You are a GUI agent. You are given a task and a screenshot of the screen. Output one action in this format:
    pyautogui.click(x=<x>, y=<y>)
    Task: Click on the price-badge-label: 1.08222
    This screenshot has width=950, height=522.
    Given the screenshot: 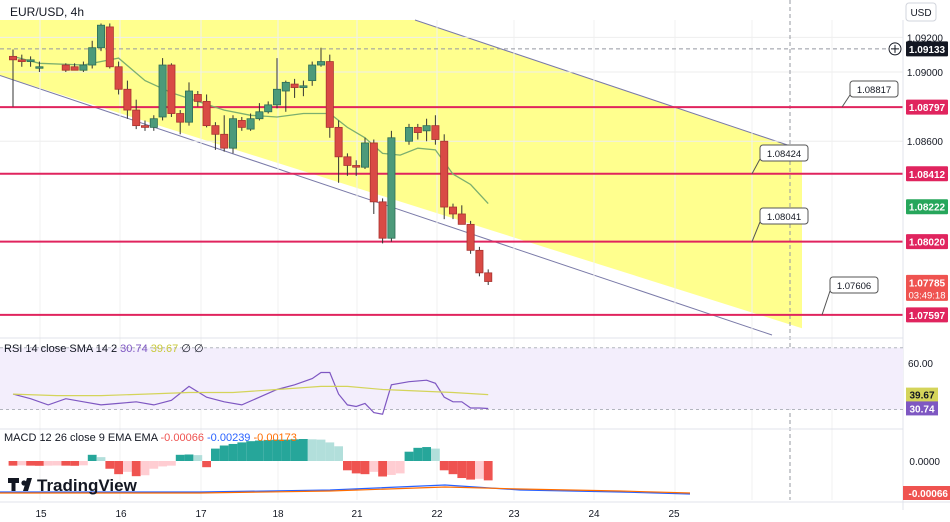 What is the action you would take?
    pyautogui.click(x=927, y=208)
    